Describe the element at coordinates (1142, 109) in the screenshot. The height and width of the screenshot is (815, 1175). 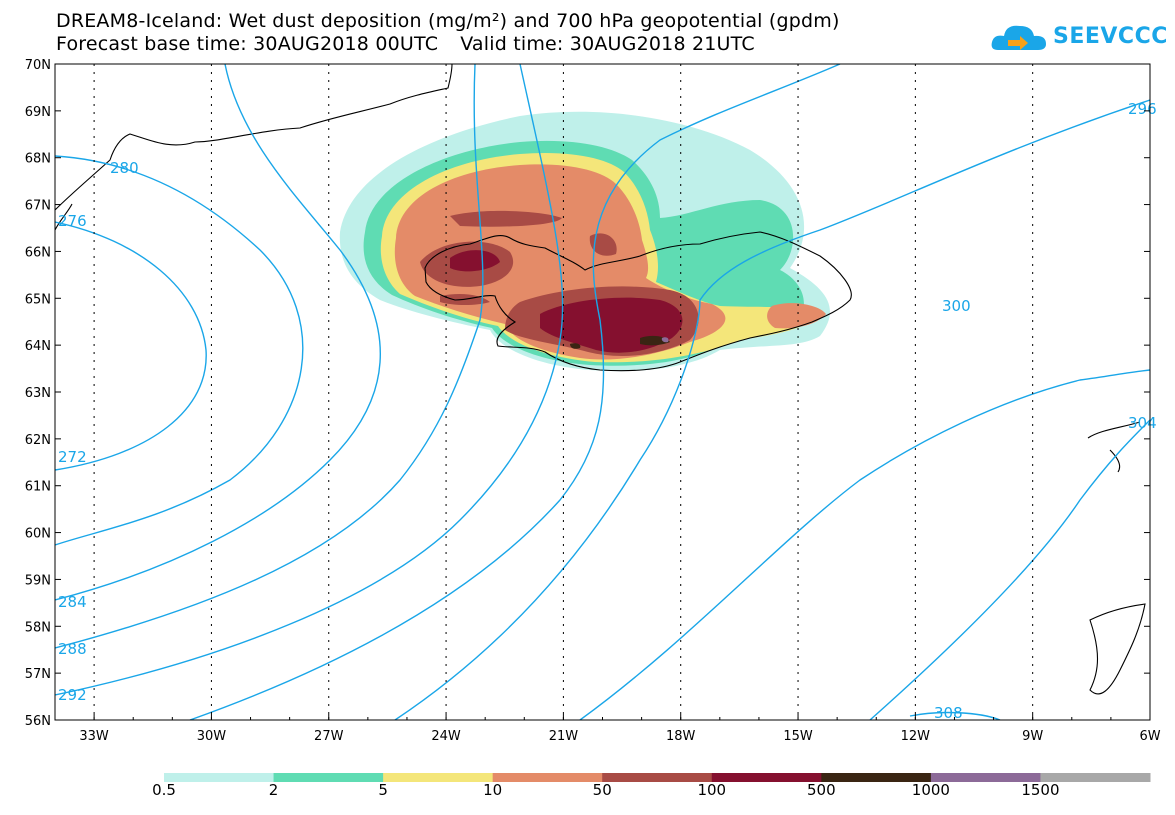
I see `contour-label-296: 296` at that location.